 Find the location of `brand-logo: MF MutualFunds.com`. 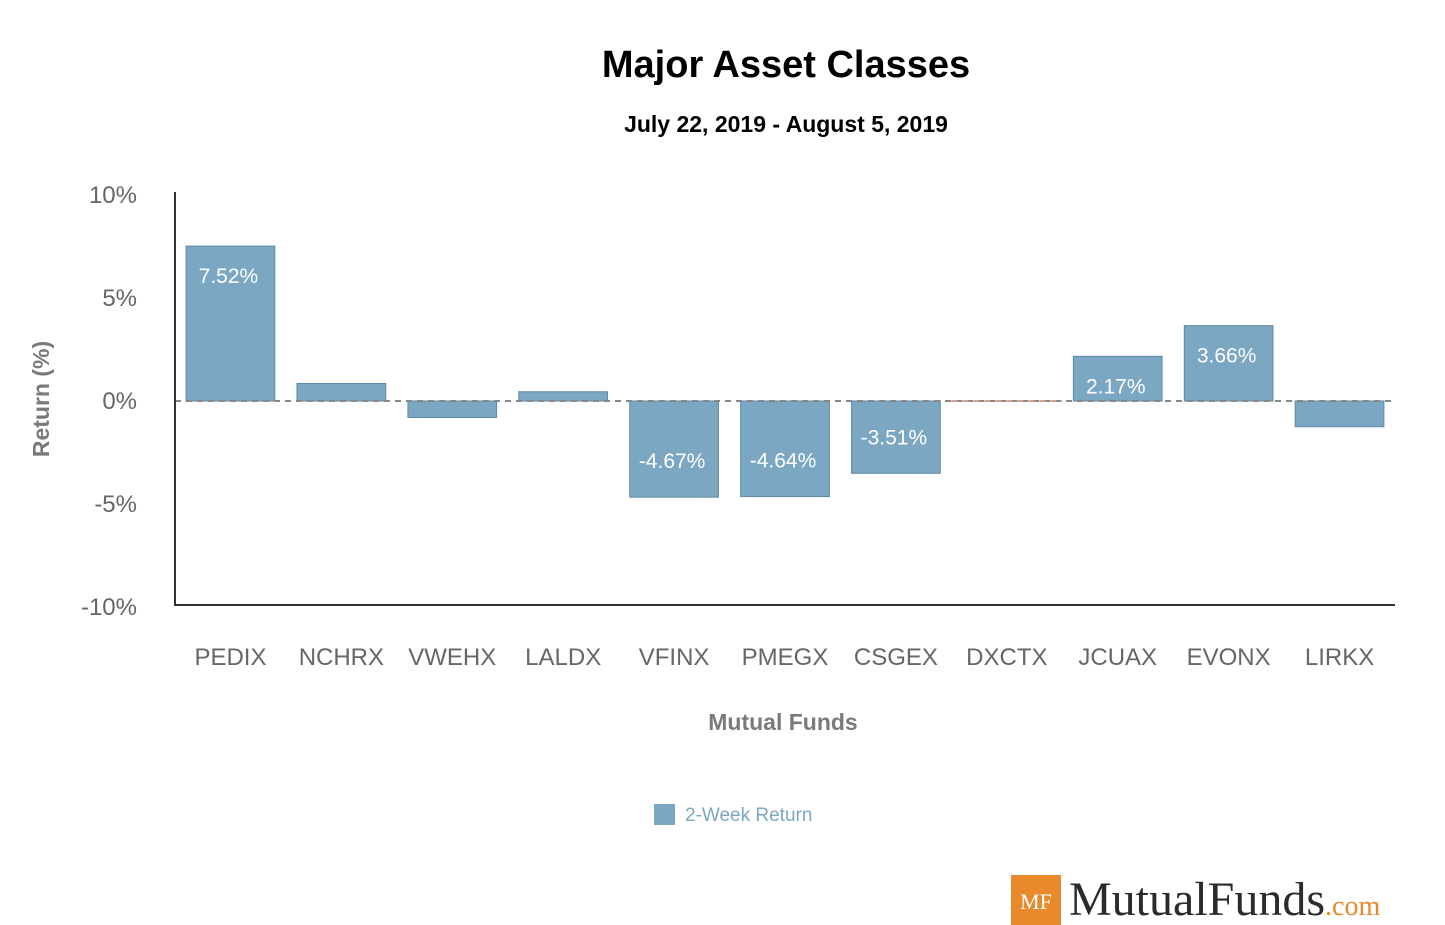

brand-logo: MF MutualFunds.com is located at coordinates (1195, 899).